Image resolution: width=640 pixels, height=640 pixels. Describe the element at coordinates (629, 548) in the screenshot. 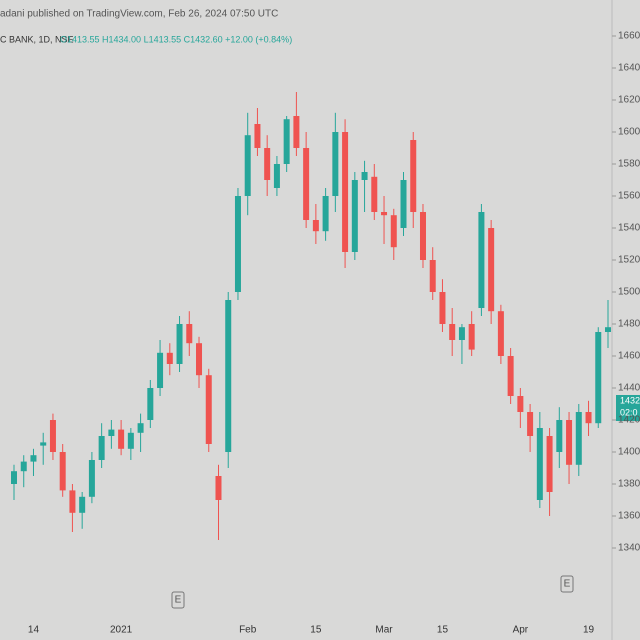

I see `y-tick-label: 1340.00` at that location.